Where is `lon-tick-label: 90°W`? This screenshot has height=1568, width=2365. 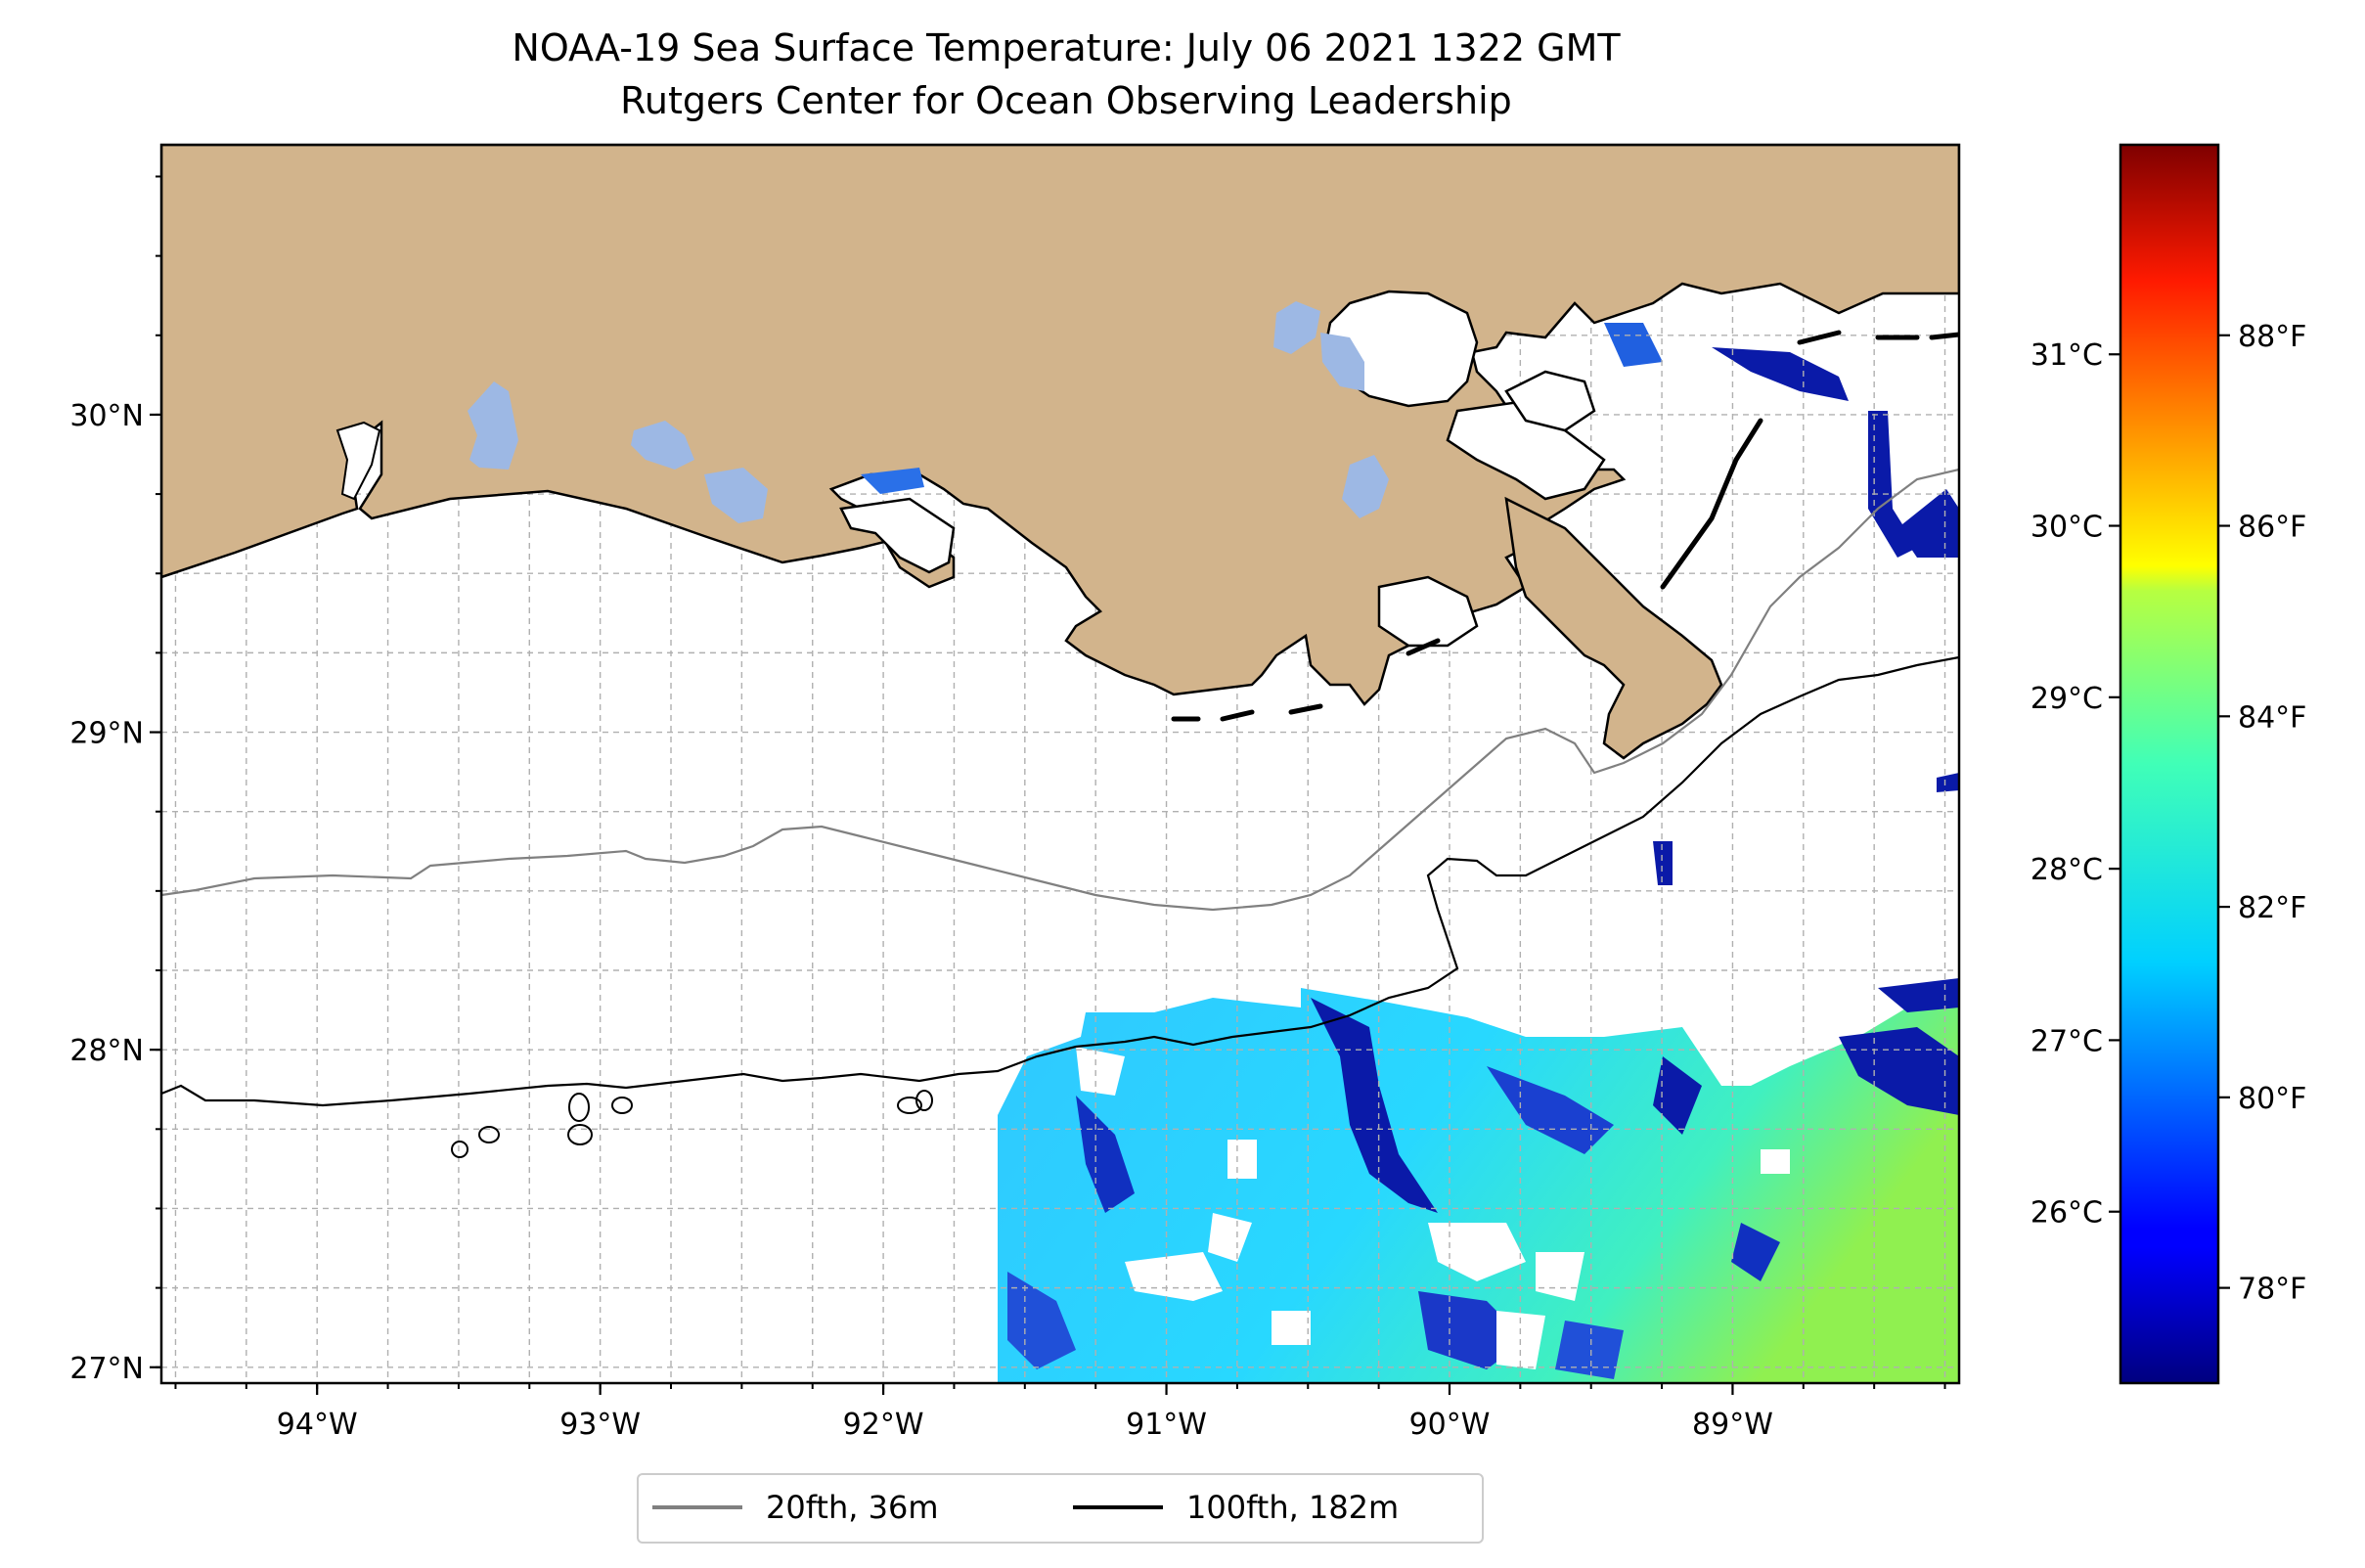 lon-tick-label: 90°W is located at coordinates (1450, 1425).